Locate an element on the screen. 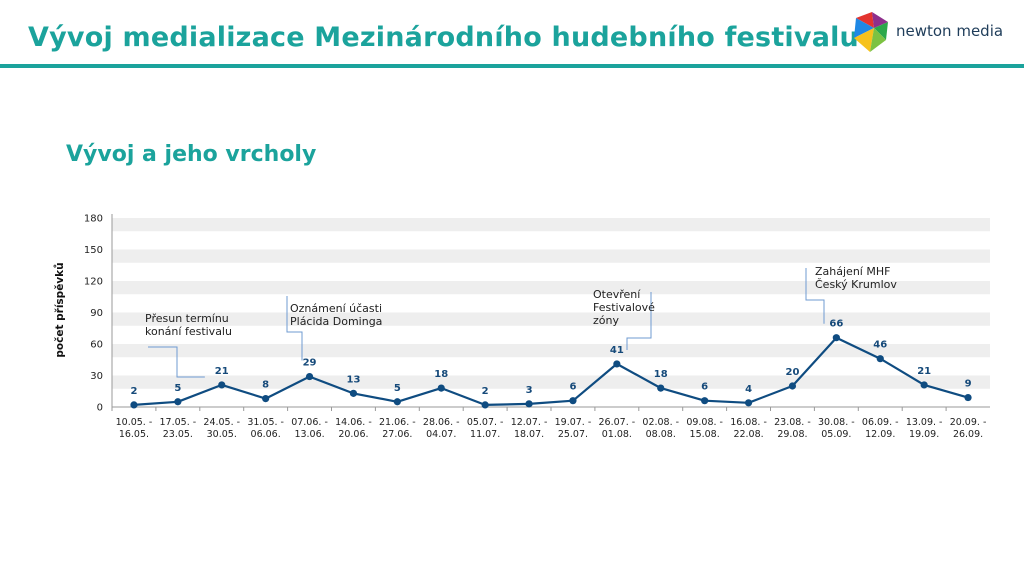 The width and height of the screenshot is (1024, 576). x-tick-label: 10.05. - is located at coordinates (134, 422).